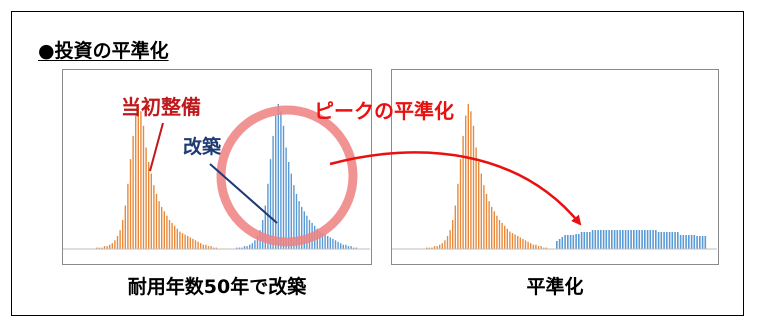 This screenshot has width=757, height=329. What do you see at coordinates (202, 147) in the screenshot?
I see `label-rebuild: 改築` at bounding box center [202, 147].